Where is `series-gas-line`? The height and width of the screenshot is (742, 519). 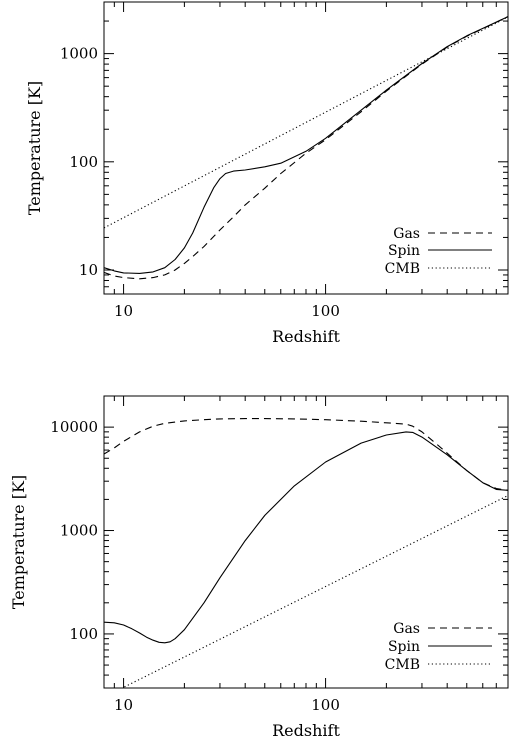
series-gas-line is located at coordinates (306, 454).